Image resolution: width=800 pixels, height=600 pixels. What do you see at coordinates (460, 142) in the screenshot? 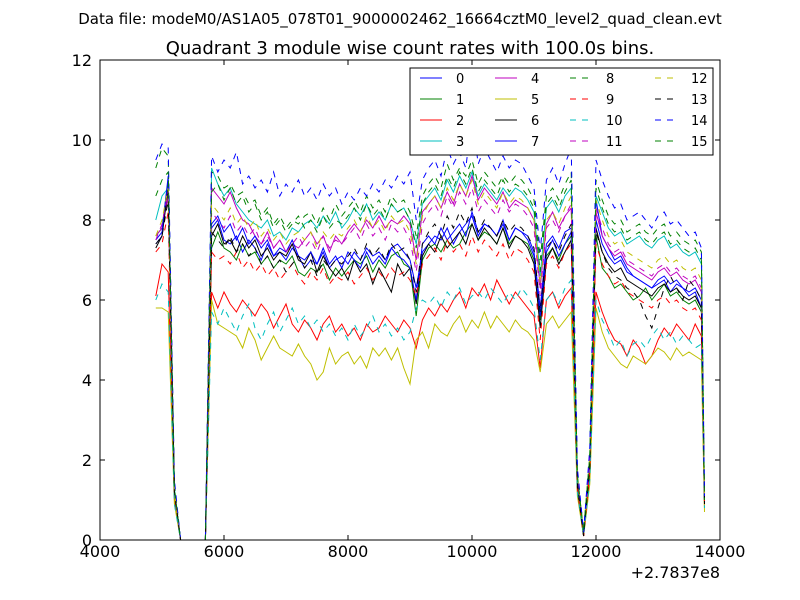
I see `legend-label: 3` at bounding box center [460, 142].